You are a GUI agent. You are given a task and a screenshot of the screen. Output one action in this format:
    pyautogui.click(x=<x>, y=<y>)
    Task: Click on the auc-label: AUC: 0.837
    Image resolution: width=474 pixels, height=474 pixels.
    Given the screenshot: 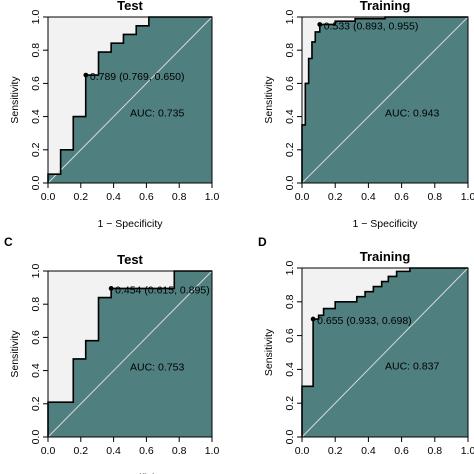 What is the action you would take?
    pyautogui.click(x=412, y=366)
    